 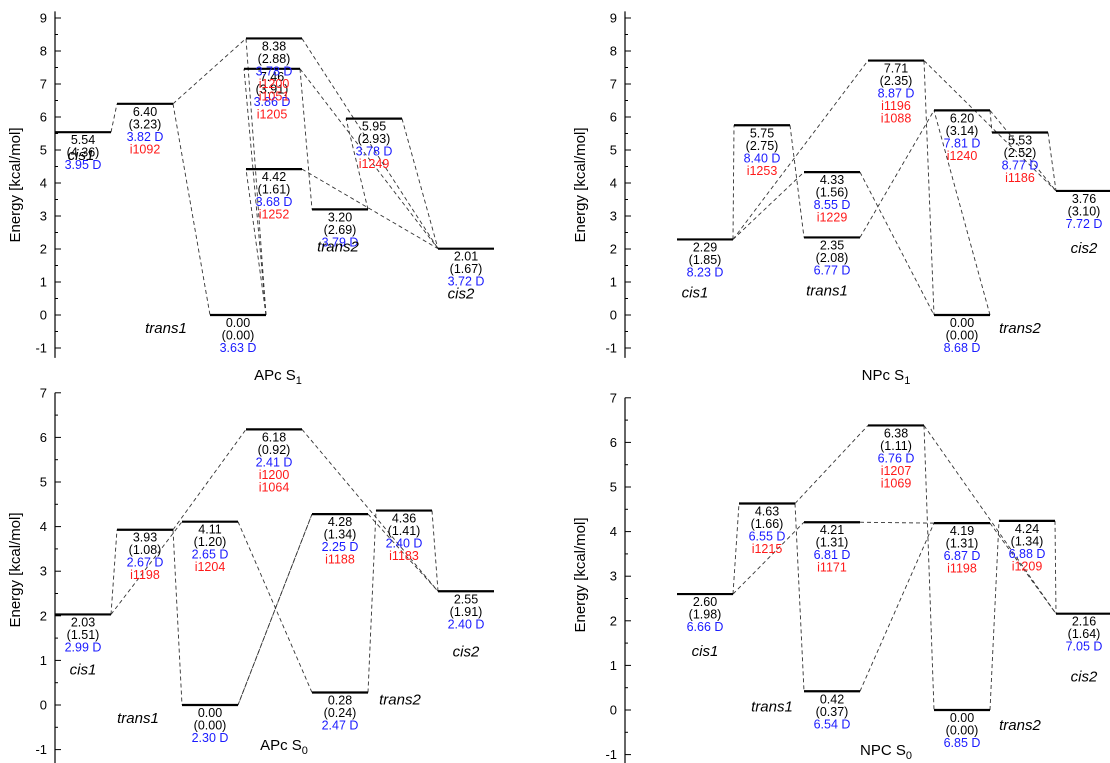 I want to click on y-tick-label: 0, so click(x=613, y=315).